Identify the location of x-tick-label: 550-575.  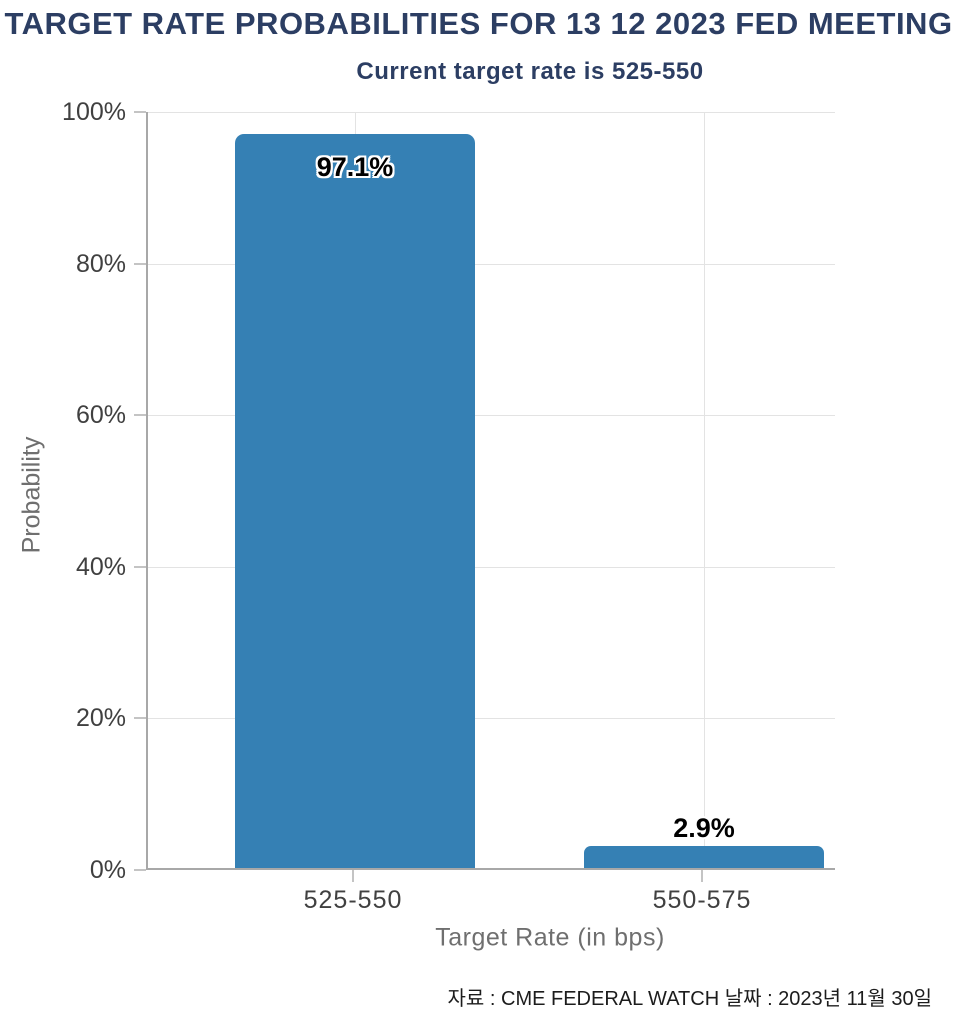
(702, 900).